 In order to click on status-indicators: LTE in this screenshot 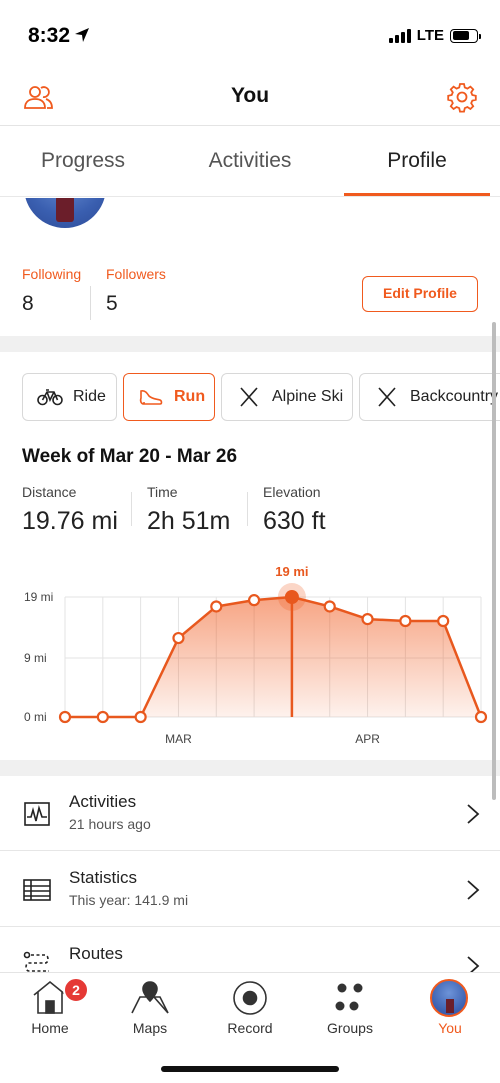, I will do `click(434, 35)`.